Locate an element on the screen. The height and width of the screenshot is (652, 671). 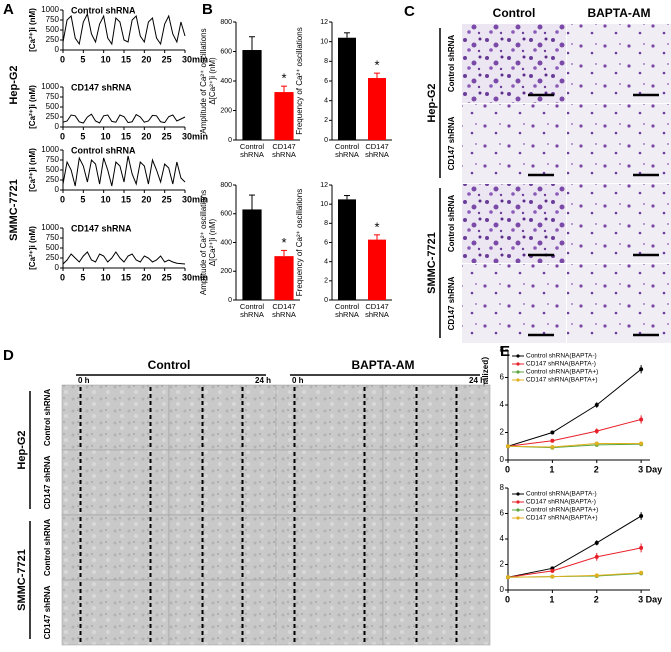
y-axis-label: Frequency of Ca²⁺ oscillations is located at coordinates (299, 242).